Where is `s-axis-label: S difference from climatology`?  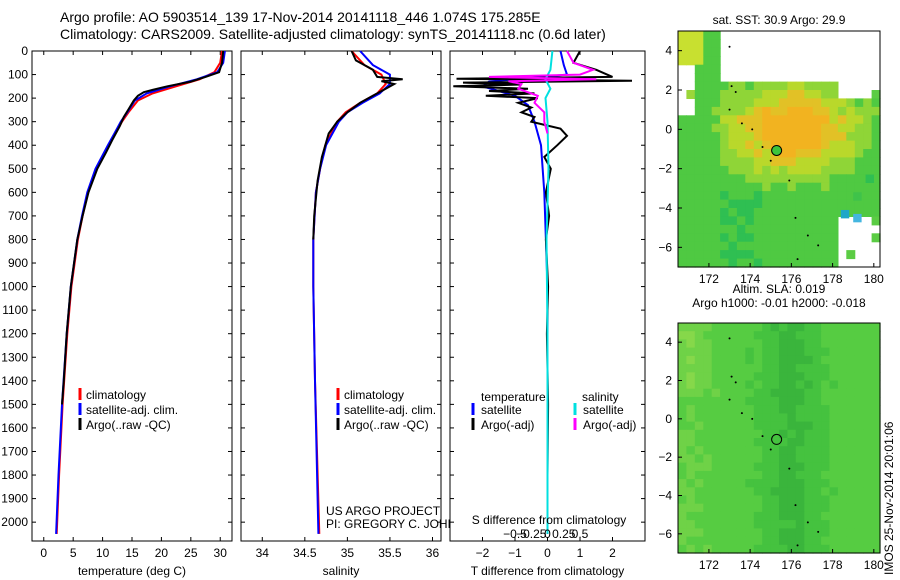
s-axis-label: S difference from climatology is located at coordinates (549, 520).